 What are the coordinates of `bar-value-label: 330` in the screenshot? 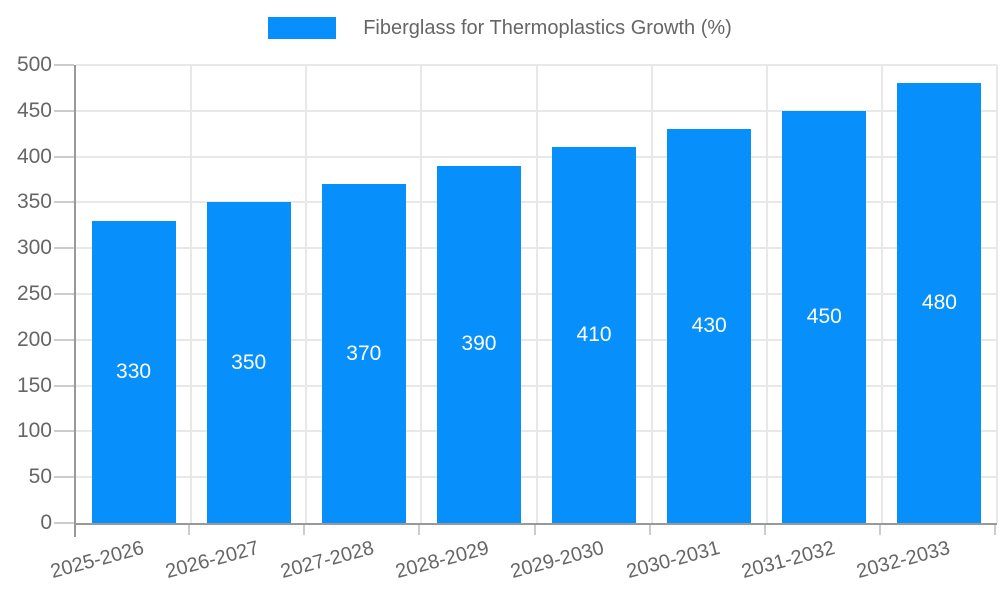 It's located at (134, 371).